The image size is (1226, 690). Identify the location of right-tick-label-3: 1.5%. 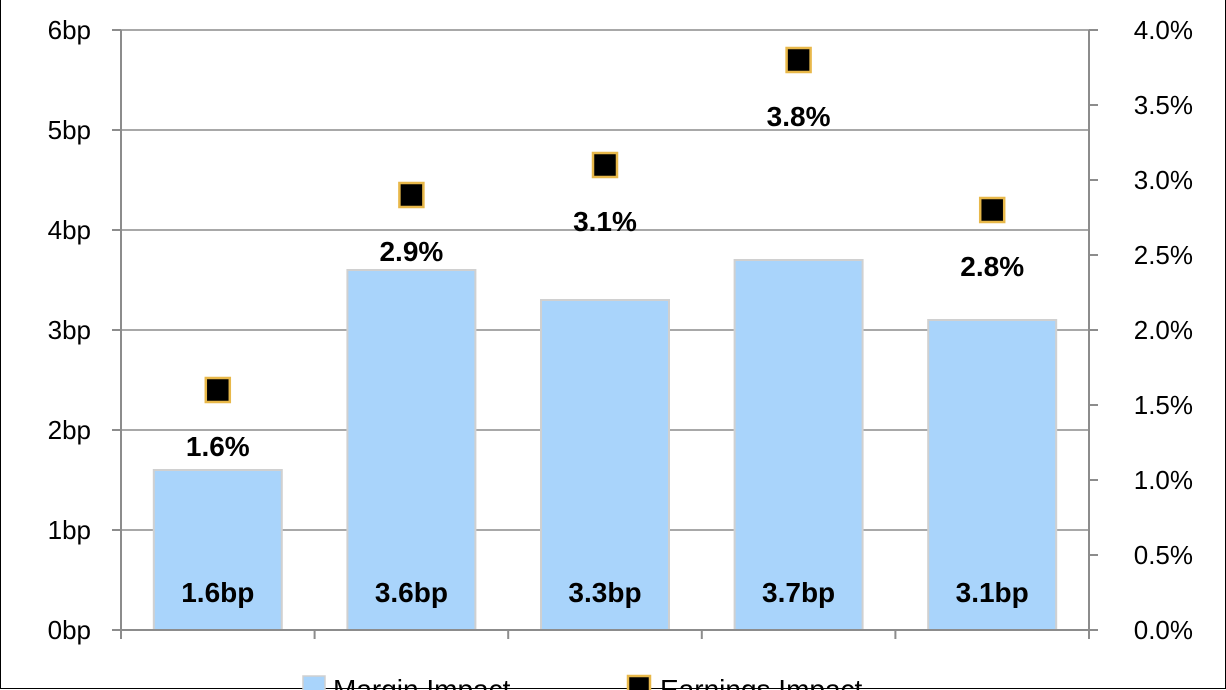
(1163, 405).